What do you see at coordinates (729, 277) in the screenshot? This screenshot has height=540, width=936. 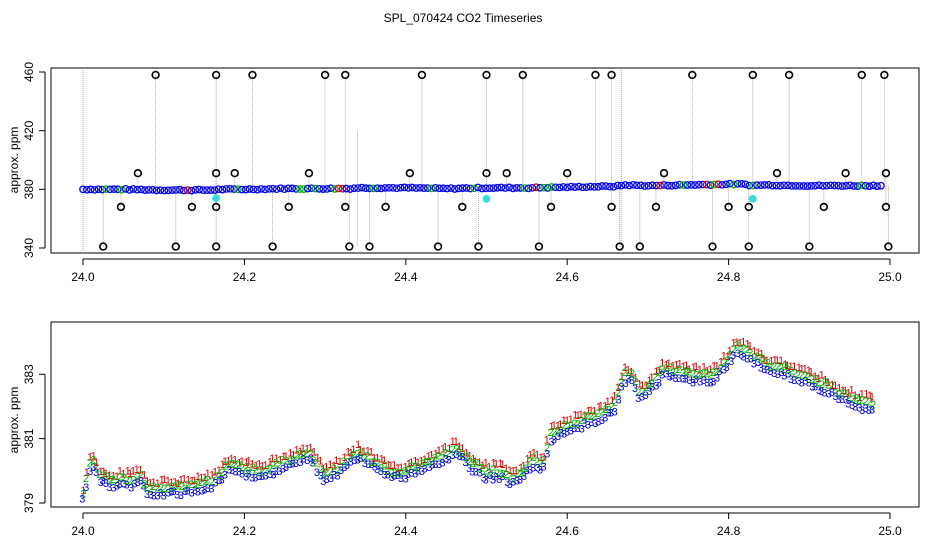 I see `top-x-tick-label: 24.8` at bounding box center [729, 277].